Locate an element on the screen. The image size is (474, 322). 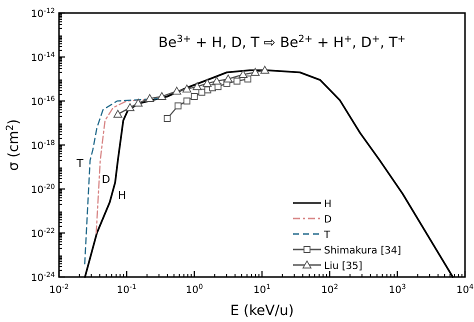
legend-label: D is located at coordinates (328, 220).